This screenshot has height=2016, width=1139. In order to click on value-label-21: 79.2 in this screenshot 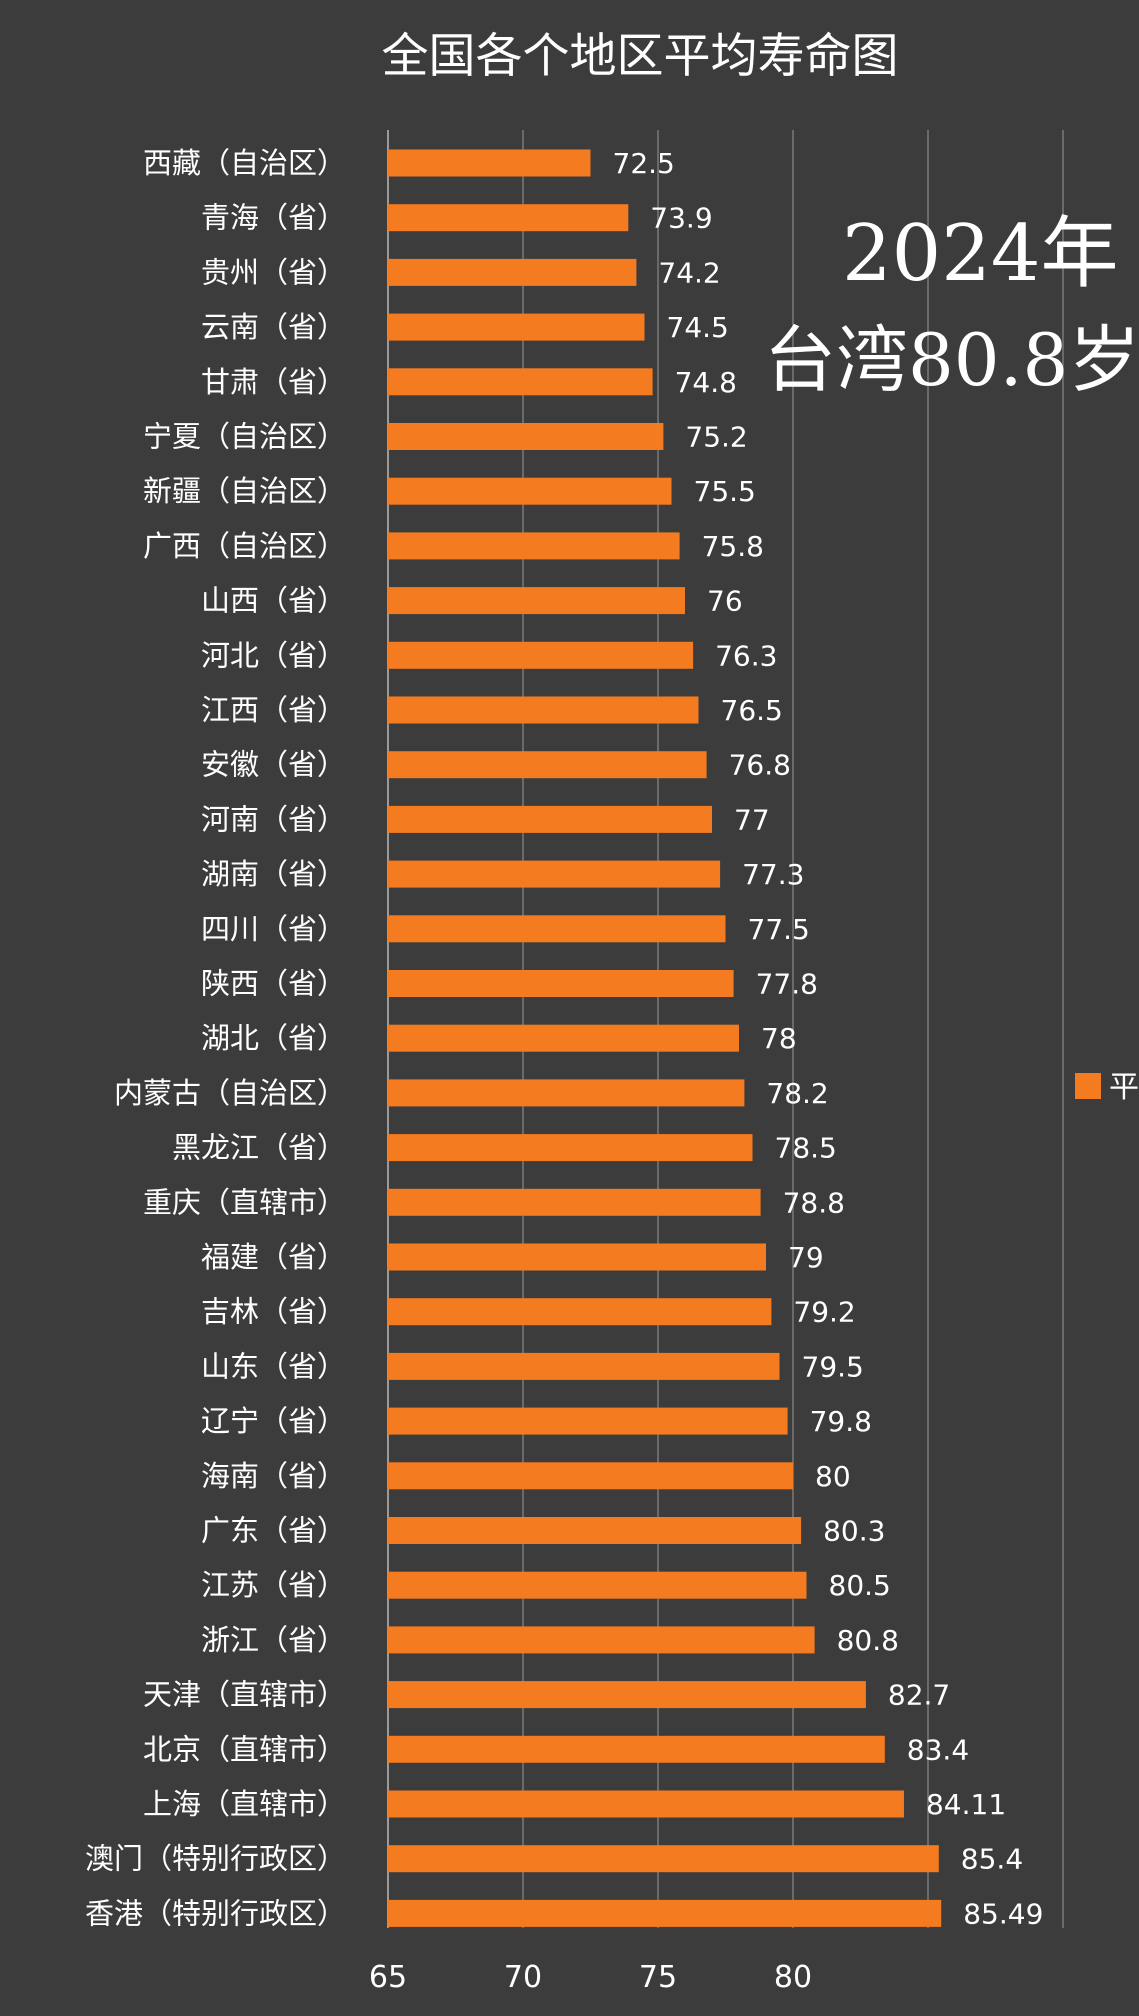, I will do `click(824, 1312)`.